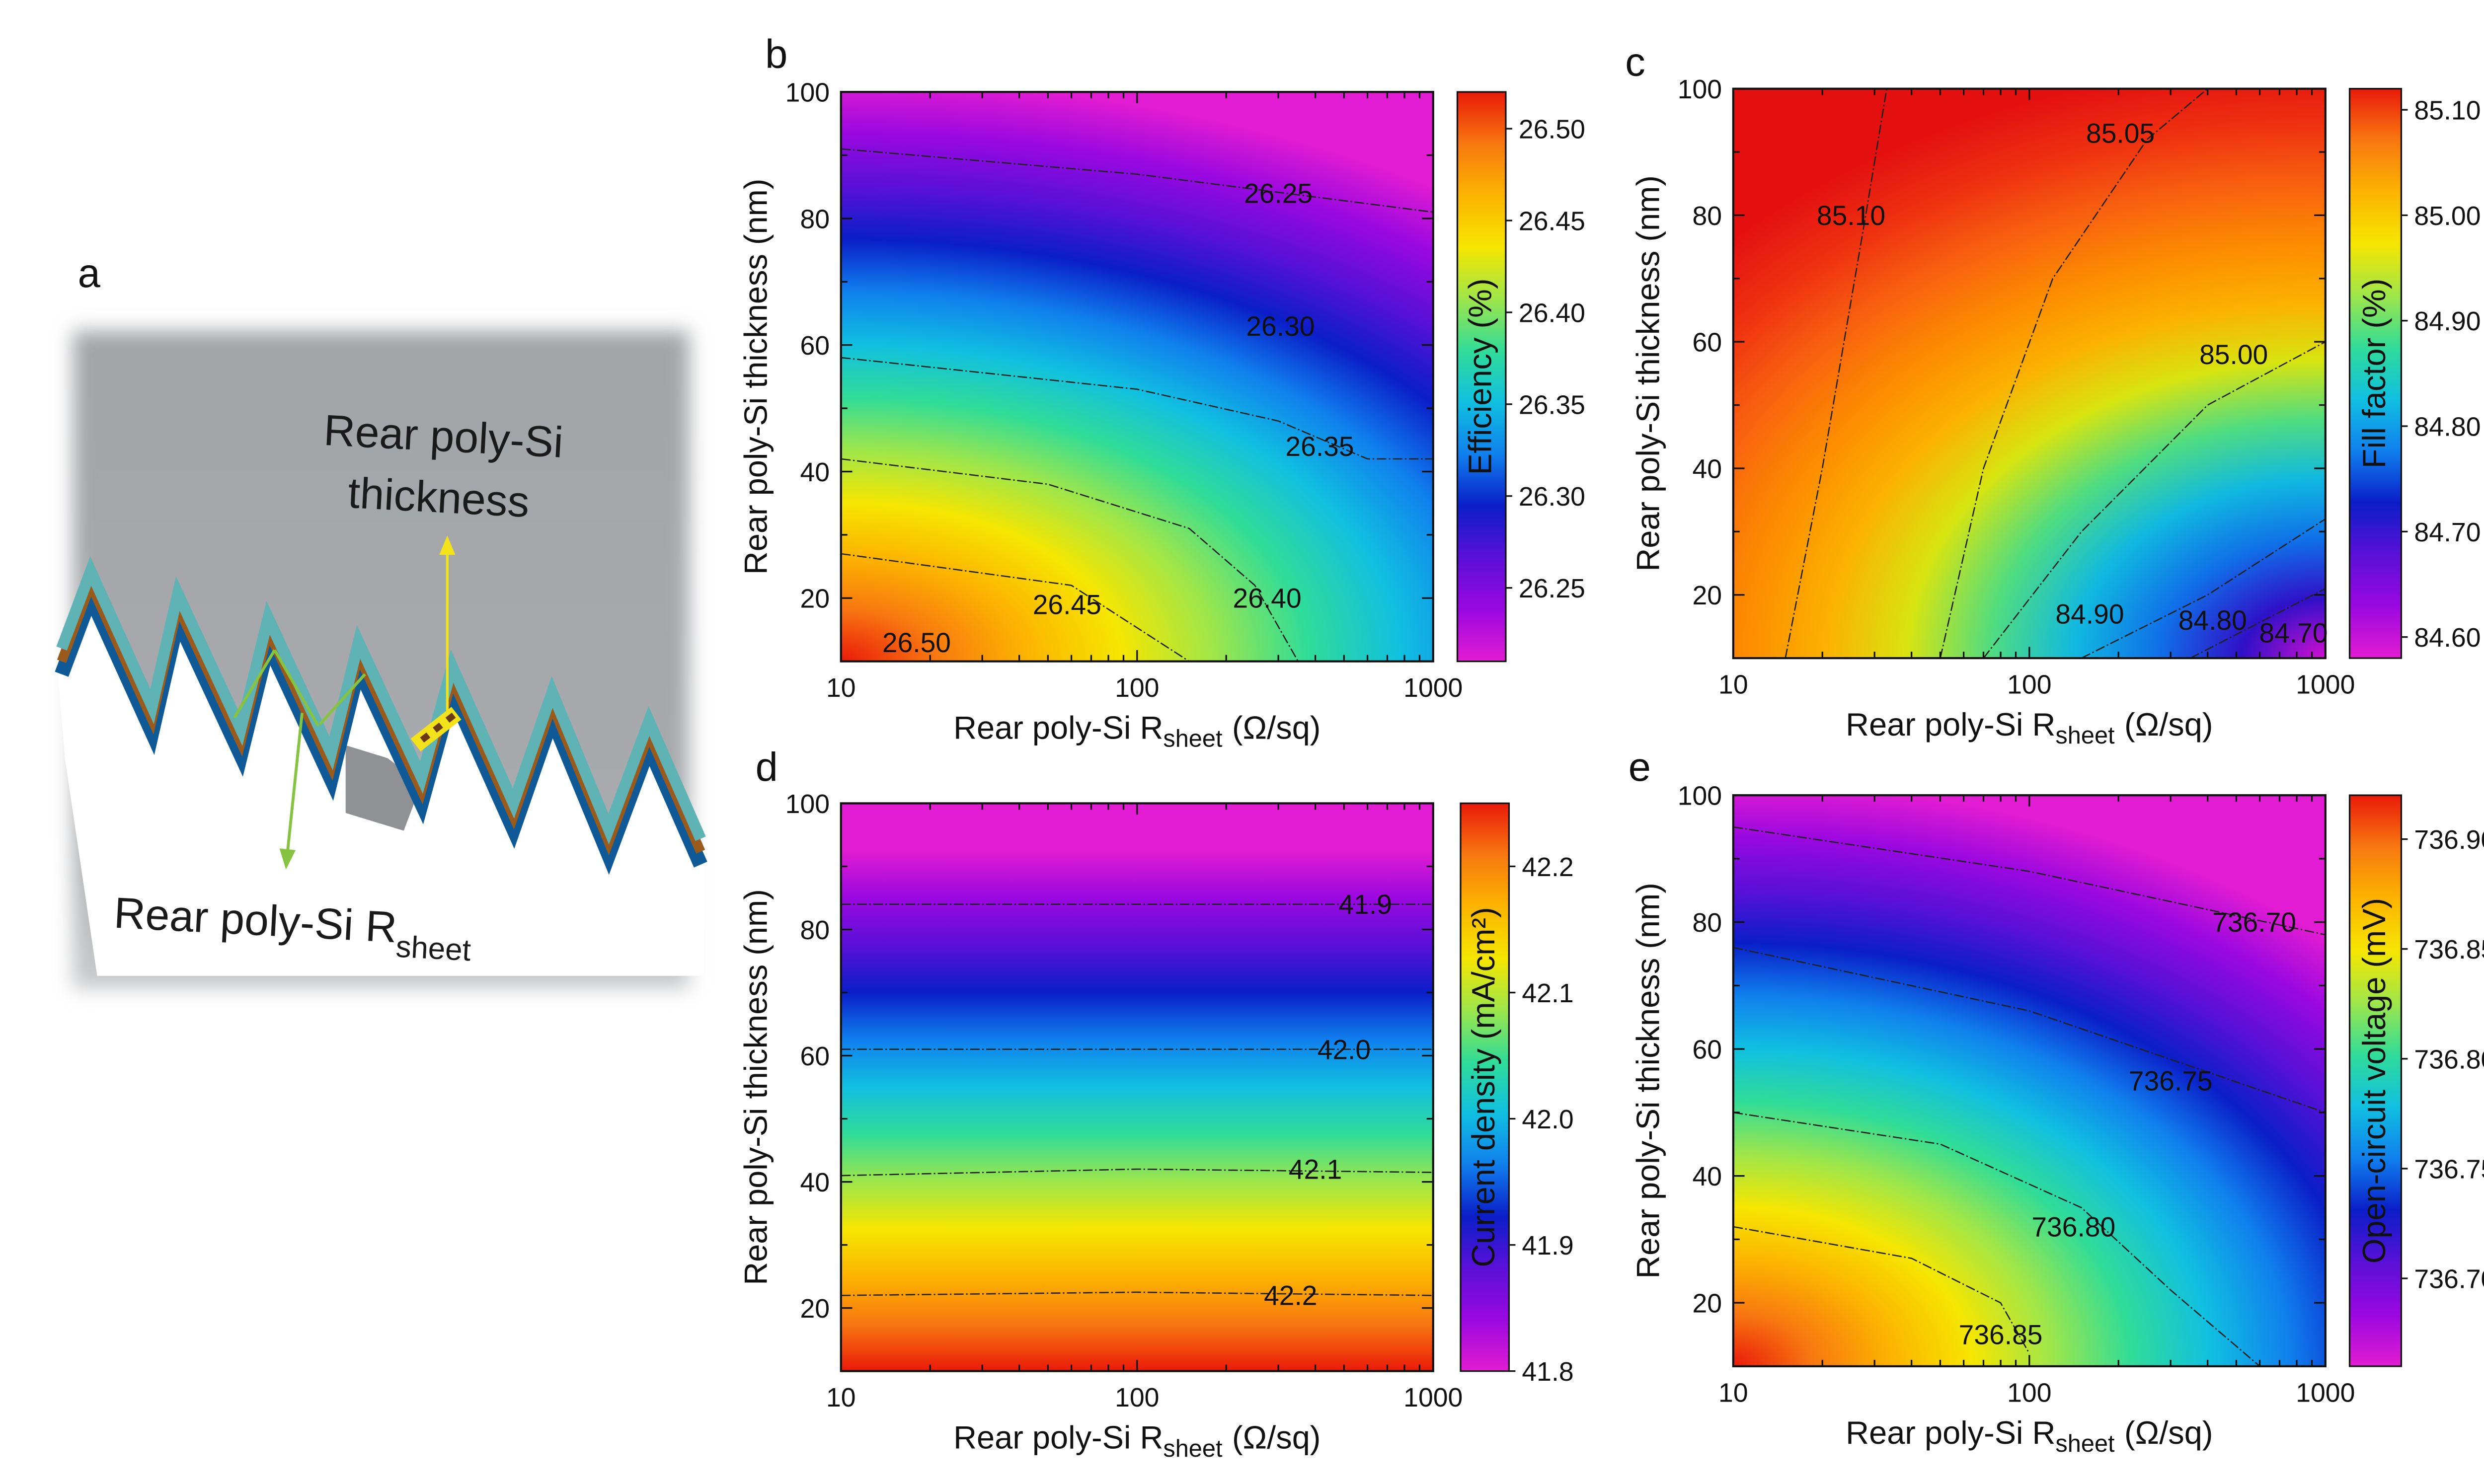 This screenshot has height=1484, width=2484. What do you see at coordinates (436, 729) in the screenshot?
I see `thickness-marker` at bounding box center [436, 729].